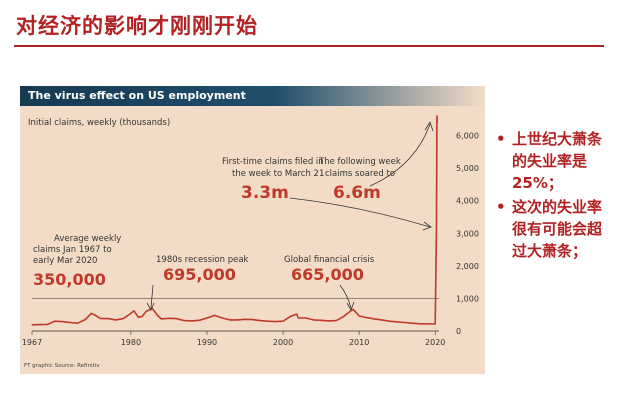 The image size is (621, 402). I want to click on arrow-following, so click(400, 155).